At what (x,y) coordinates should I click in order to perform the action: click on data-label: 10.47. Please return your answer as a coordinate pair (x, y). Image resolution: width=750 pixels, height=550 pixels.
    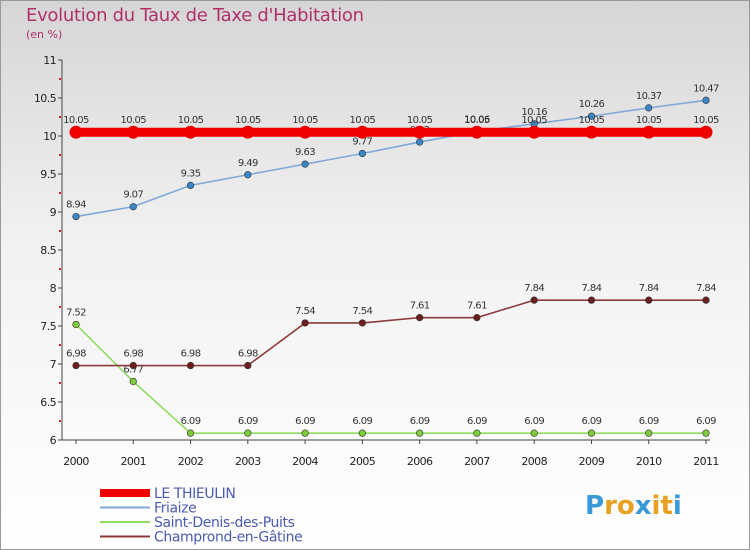
    Looking at the image, I should click on (706, 88).